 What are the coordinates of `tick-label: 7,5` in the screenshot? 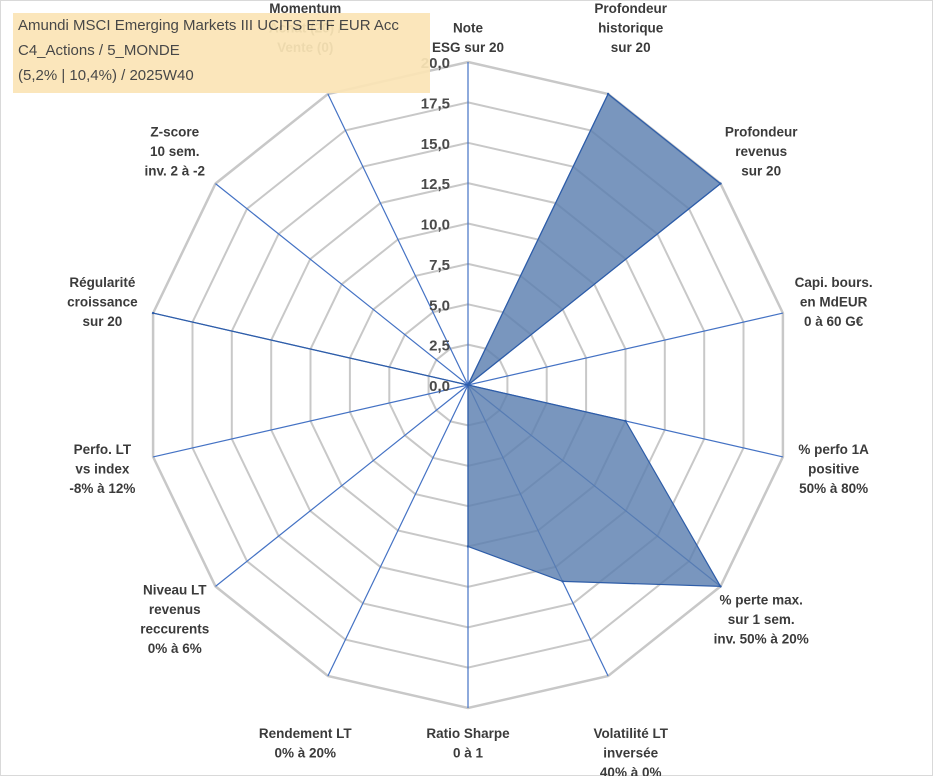 It's located at (439, 265).